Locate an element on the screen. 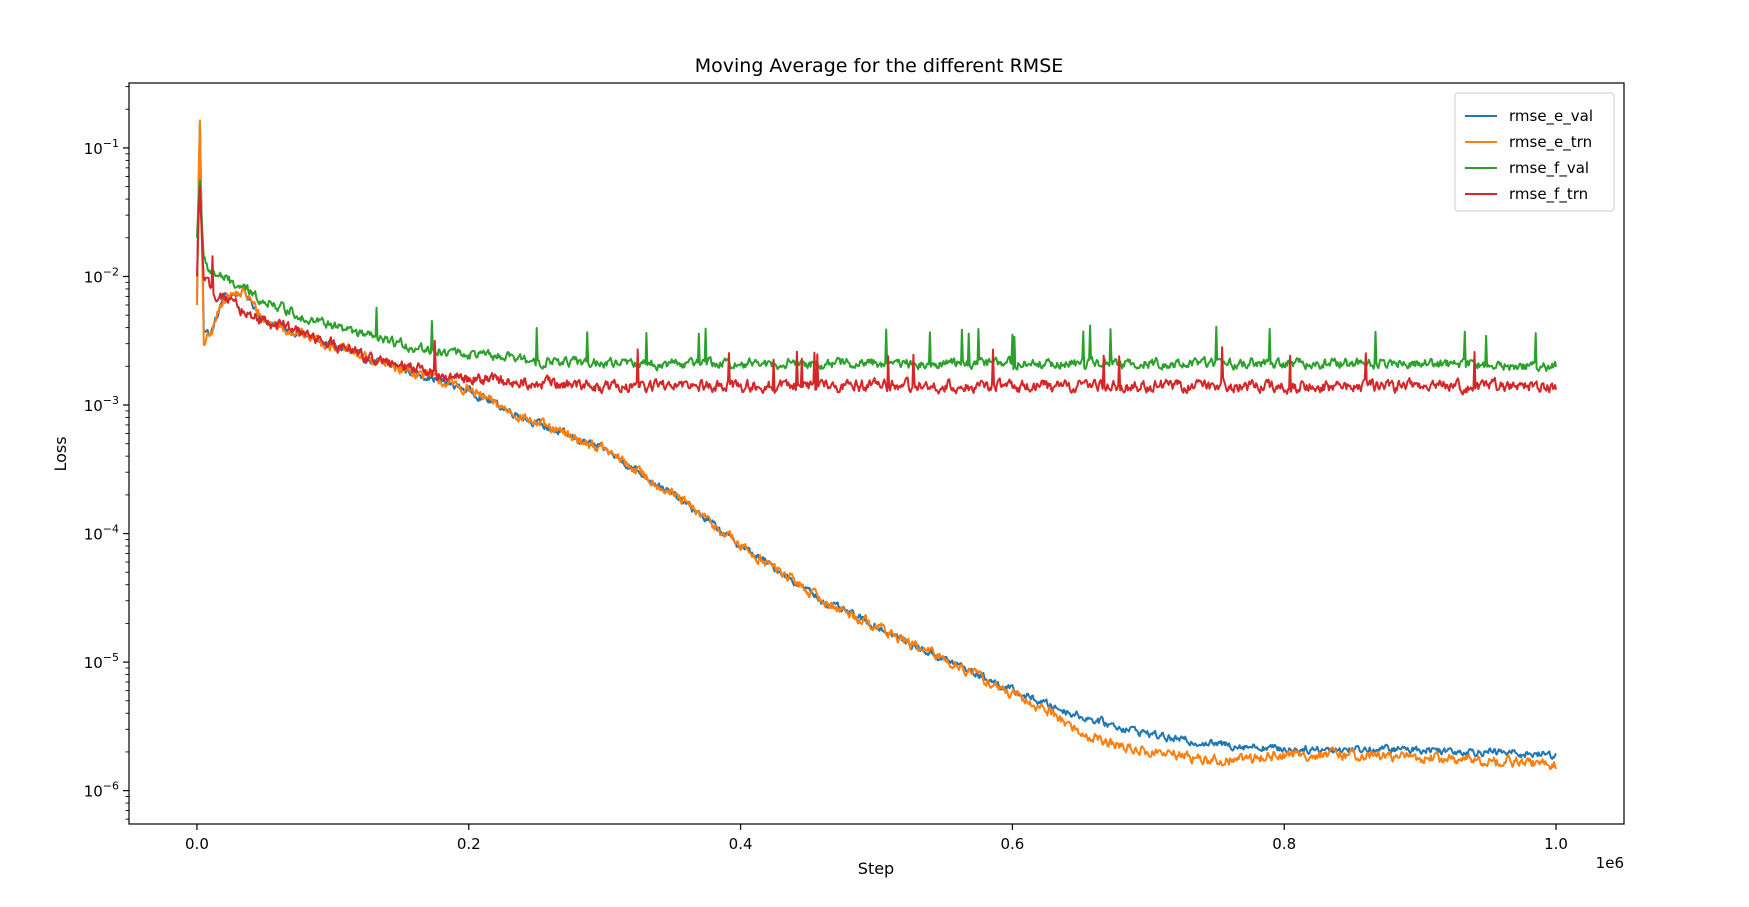 The width and height of the screenshot is (1749, 907). x-tick-label: 0.4 is located at coordinates (741, 844).